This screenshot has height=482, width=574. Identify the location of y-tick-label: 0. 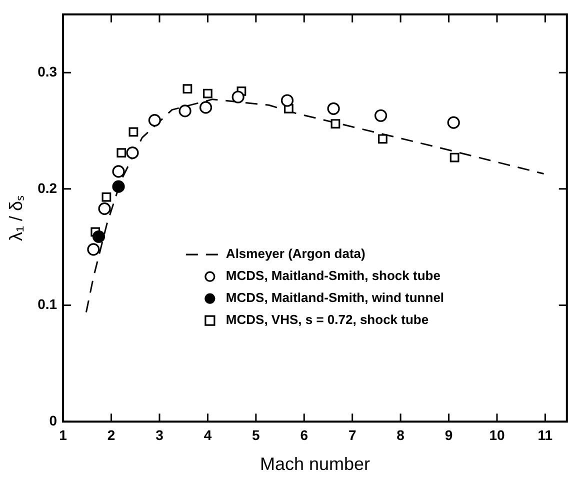
(53, 420).